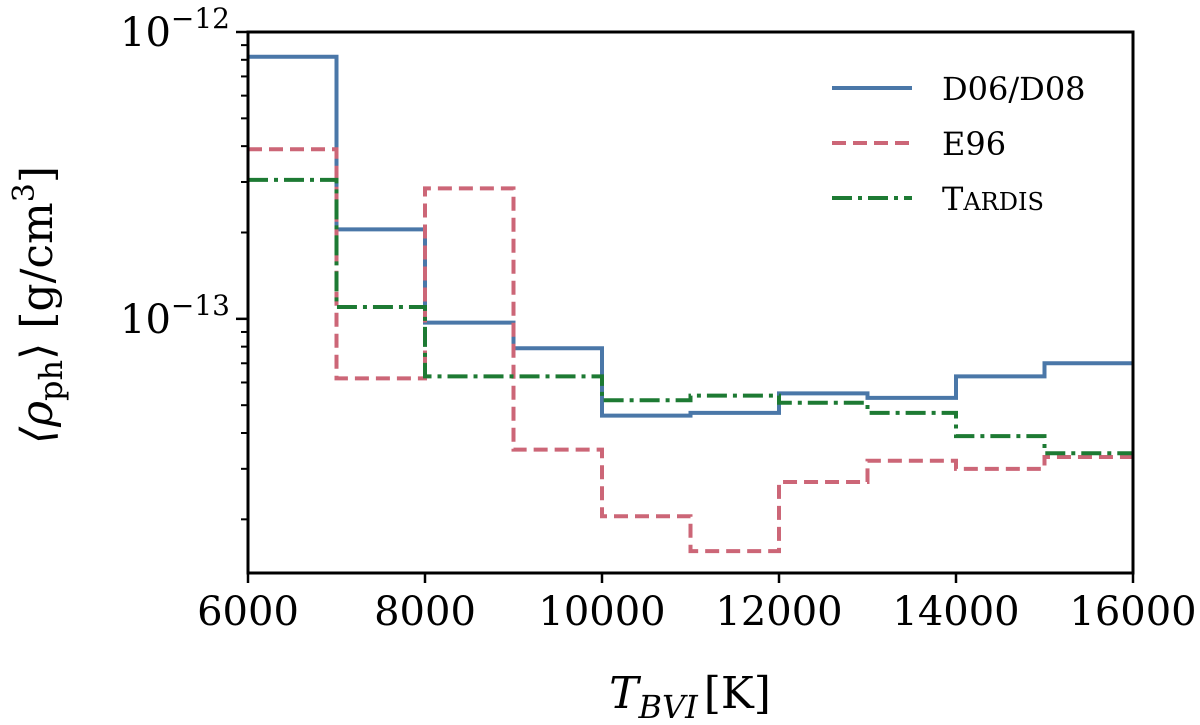 The height and width of the screenshot is (725, 1200). What do you see at coordinates (1132, 612) in the screenshot?
I see `x-tick-label: 16000` at bounding box center [1132, 612].